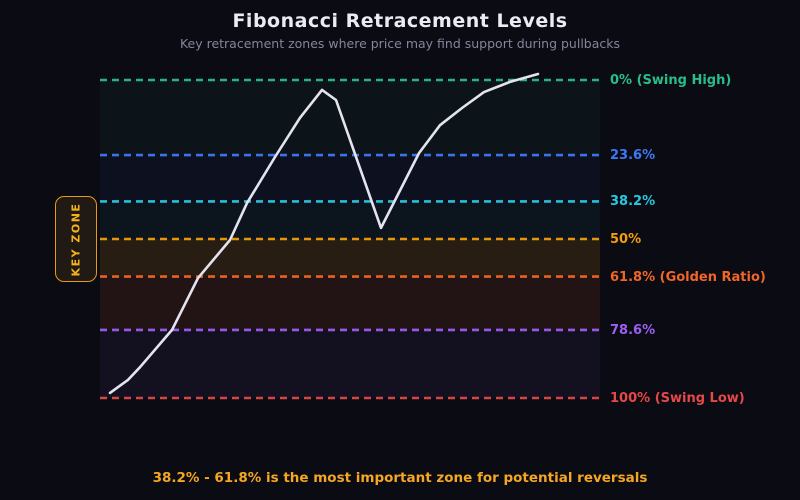  I want to click on page-title: Fibonacci Retracement Levels, so click(400, 21).